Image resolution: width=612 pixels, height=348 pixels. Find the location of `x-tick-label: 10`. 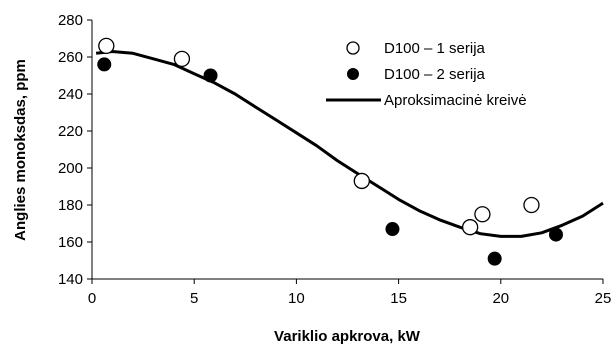

x-tick-label: 10 is located at coordinates (296, 298).